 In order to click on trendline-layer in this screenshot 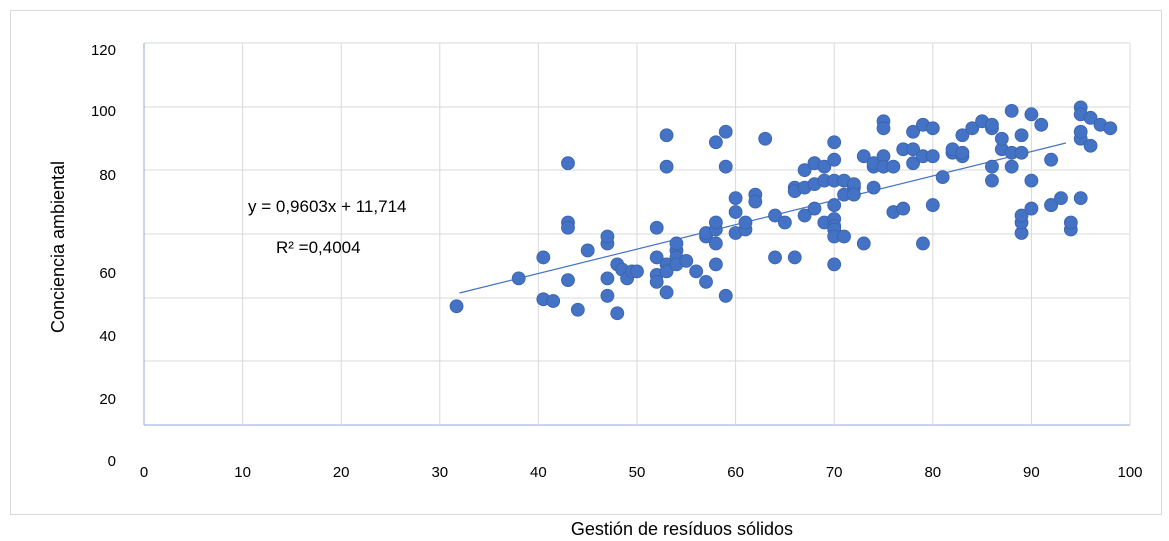, I will do `click(763, 218)`.